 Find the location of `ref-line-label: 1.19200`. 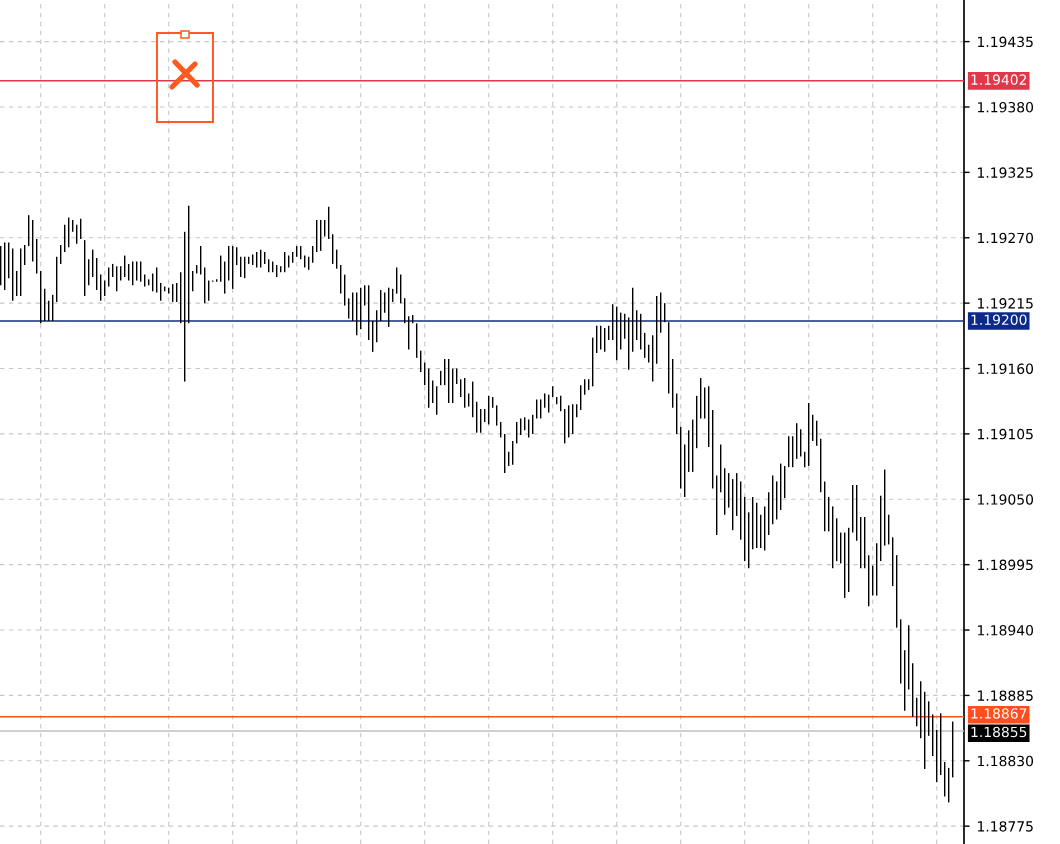

ref-line-label: 1.19200 is located at coordinates (999, 319).